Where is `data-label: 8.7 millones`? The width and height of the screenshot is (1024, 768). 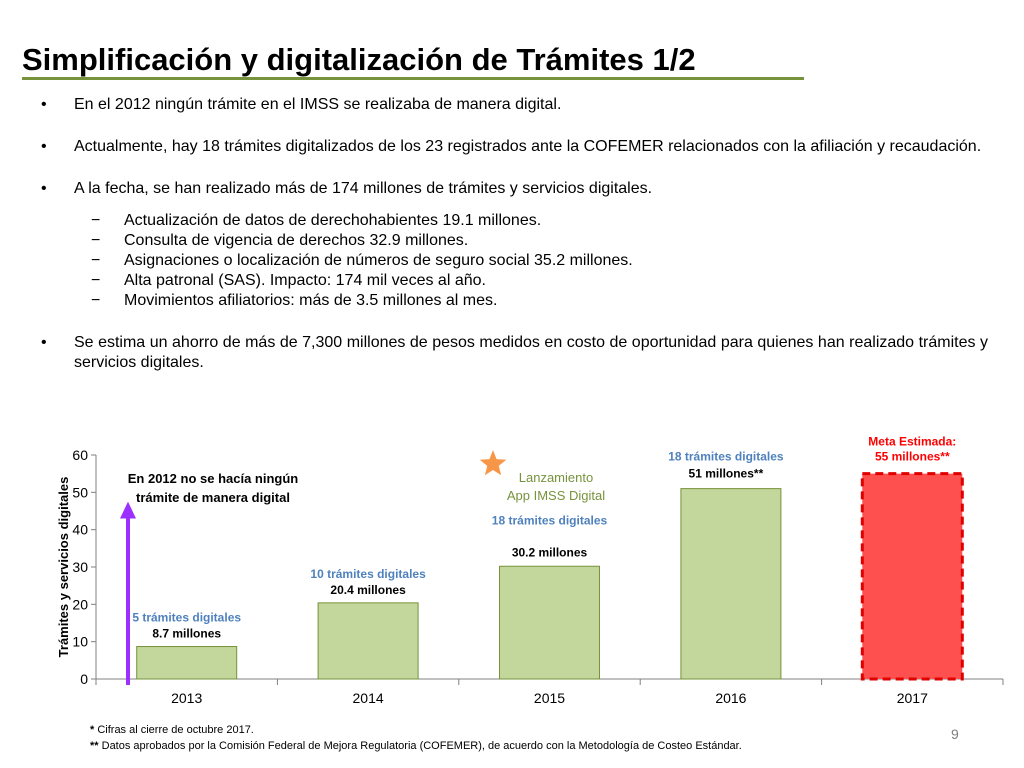 data-label: 8.7 millones is located at coordinates (186, 634).